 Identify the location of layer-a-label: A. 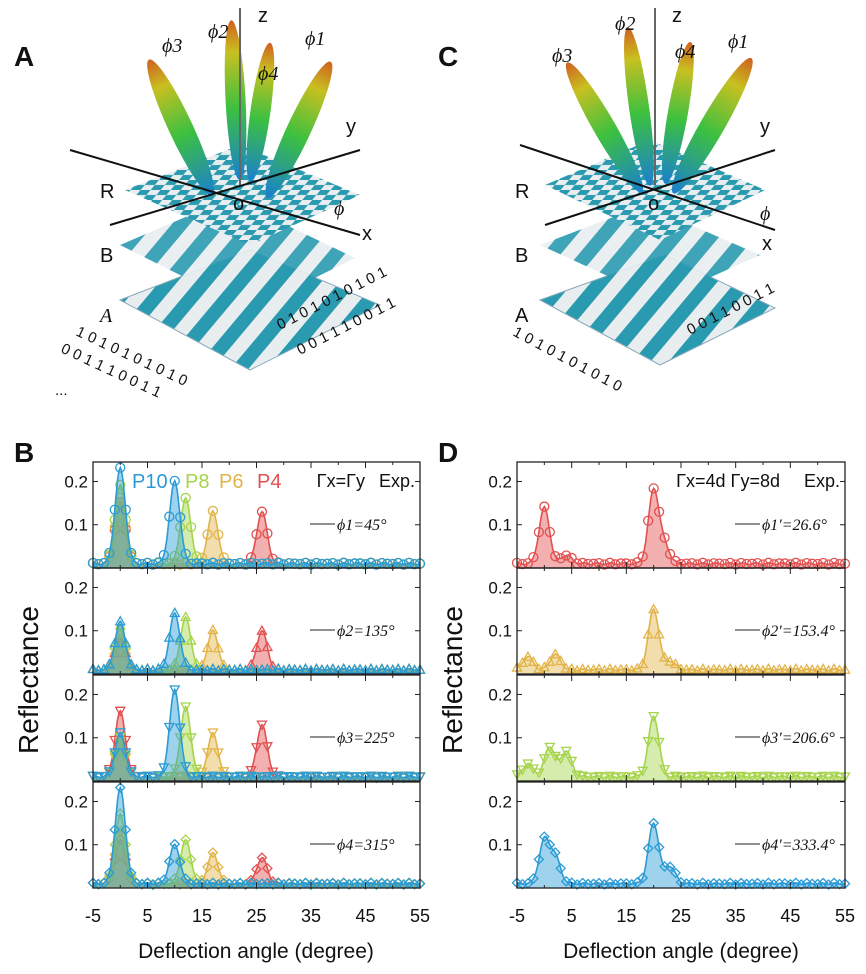
(105, 316).